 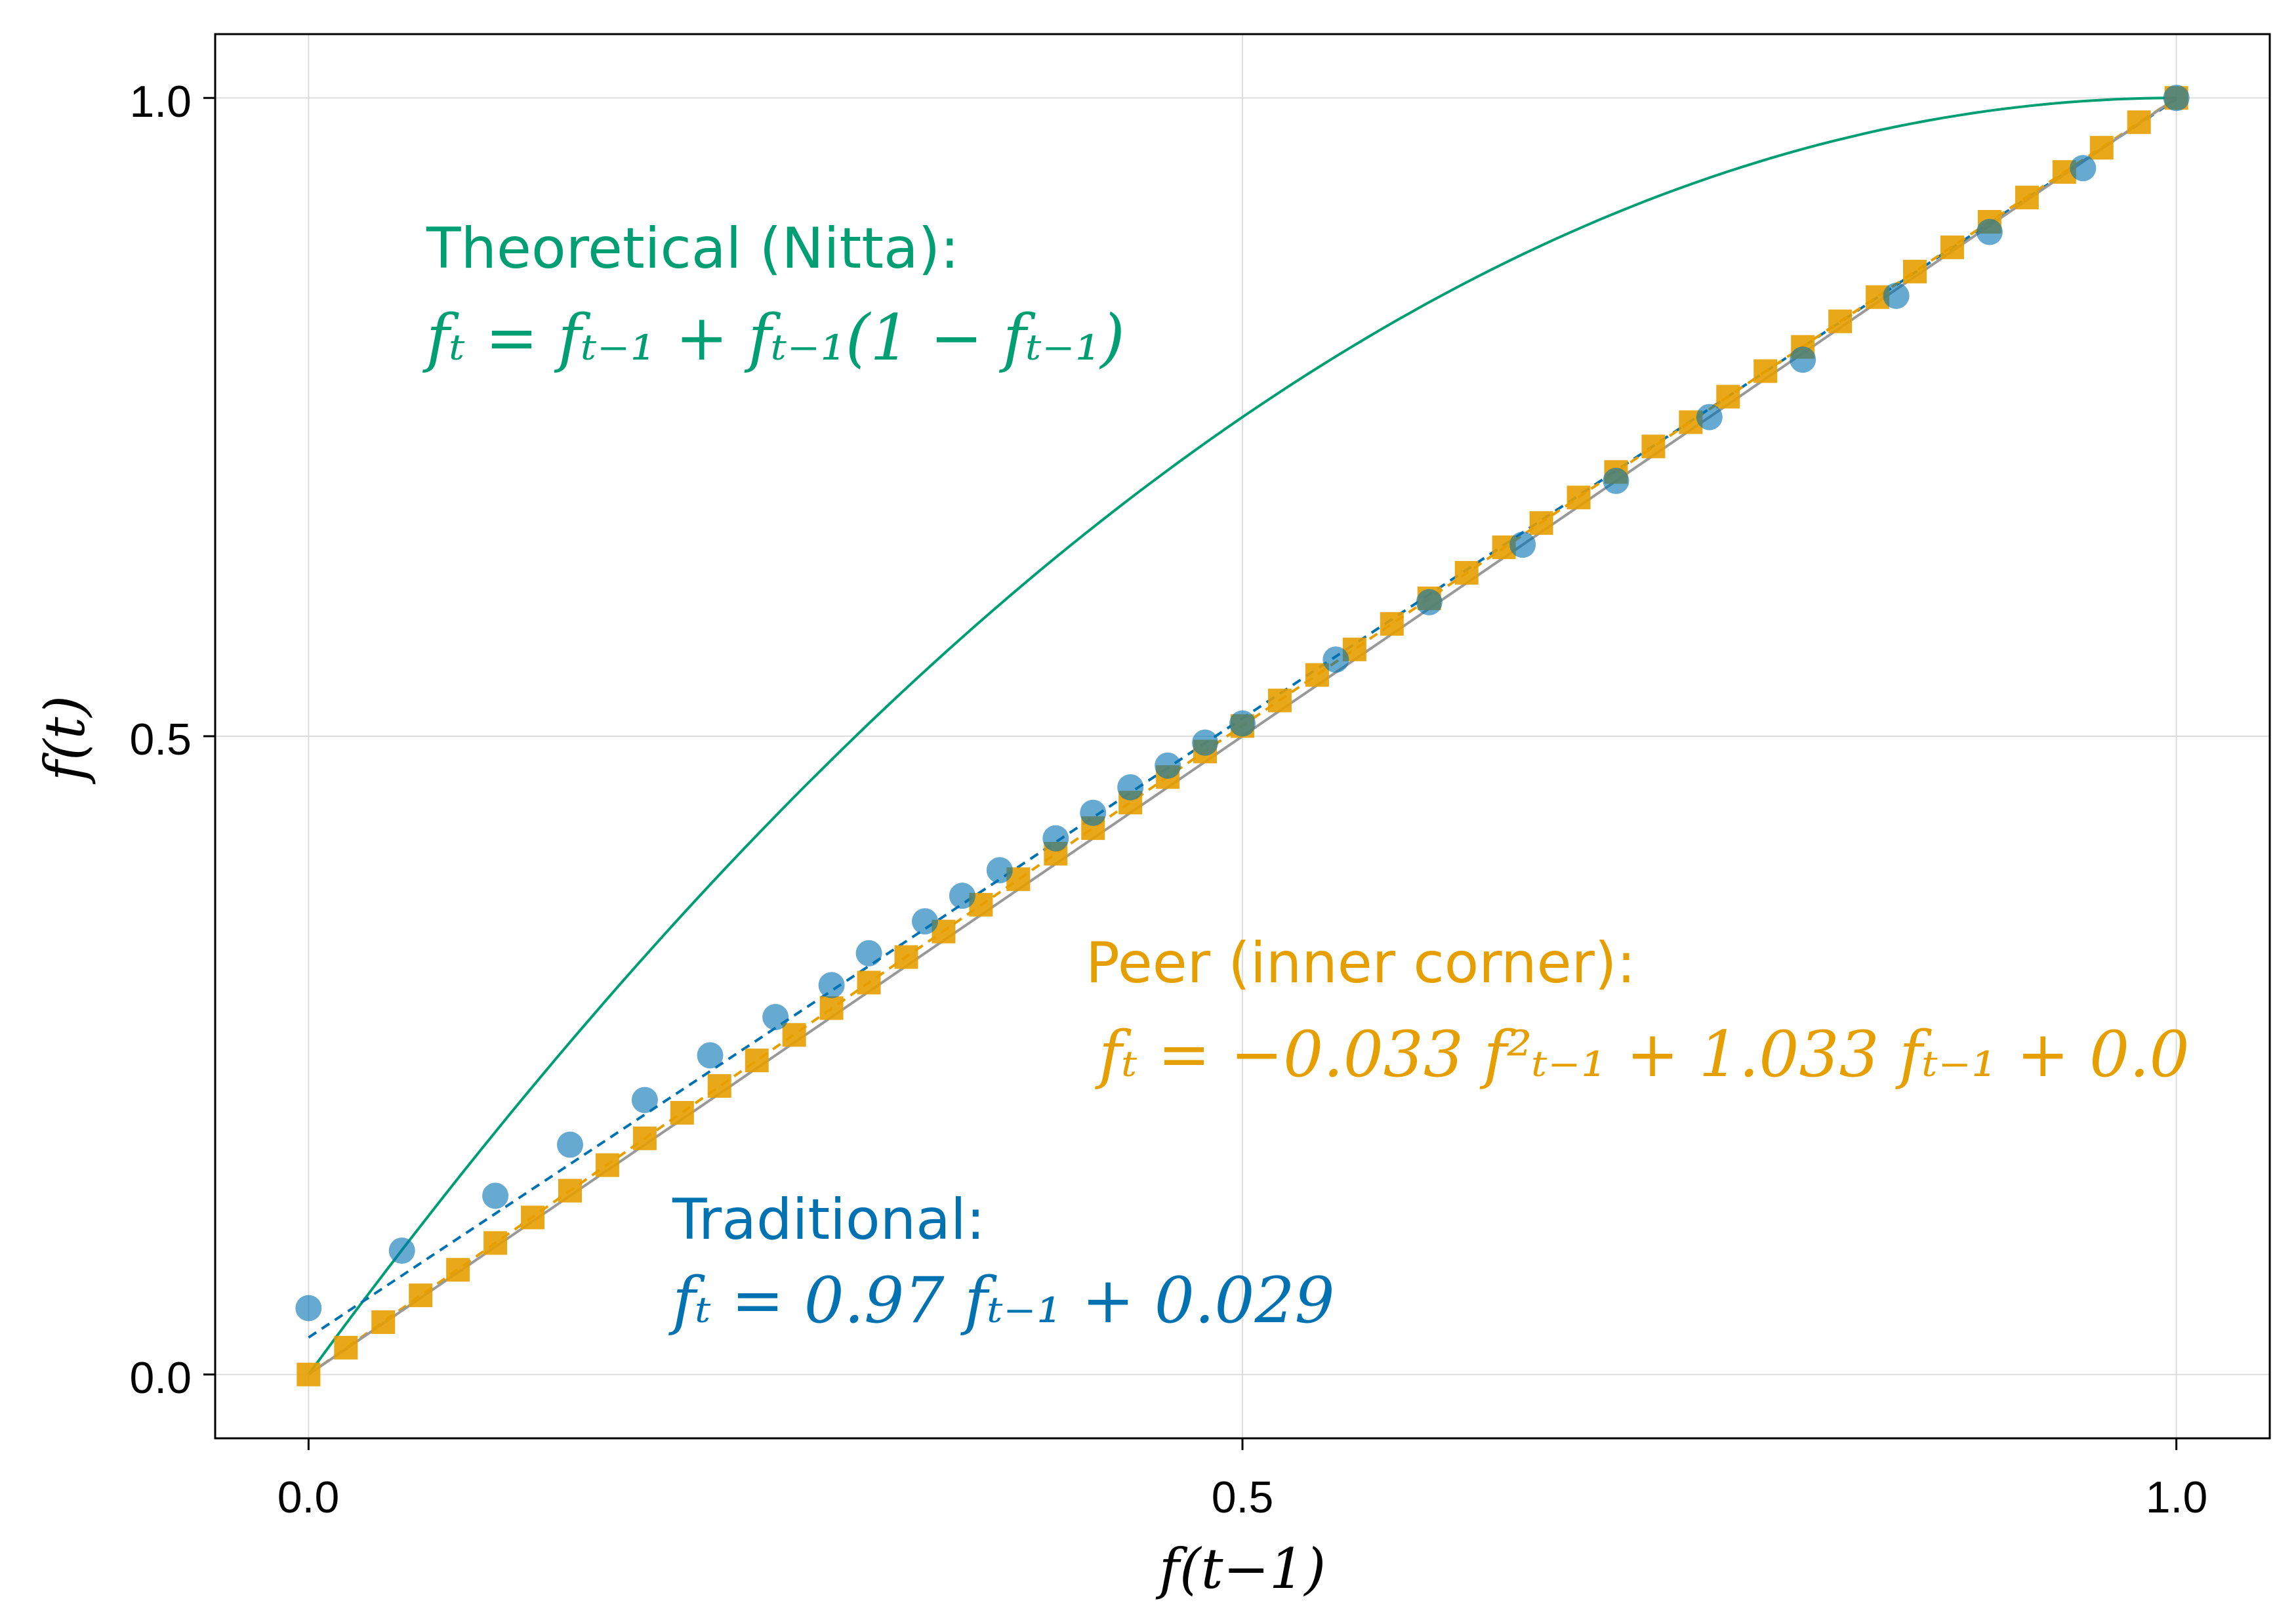 I want to click on theoretical-annotation-title: Theoretical (Nitta):, so click(x=693, y=249).